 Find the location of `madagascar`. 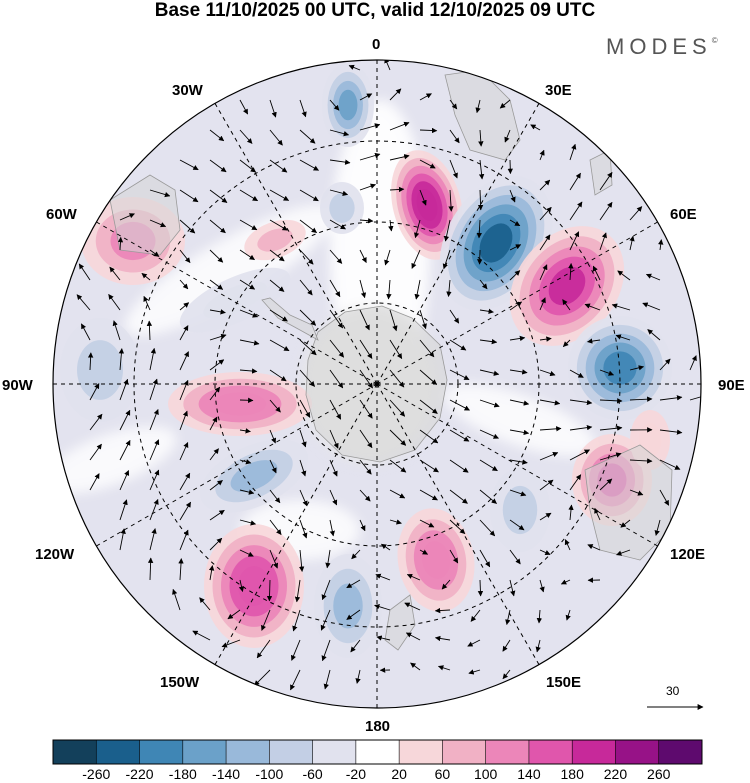

madagascar is located at coordinates (601, 172).